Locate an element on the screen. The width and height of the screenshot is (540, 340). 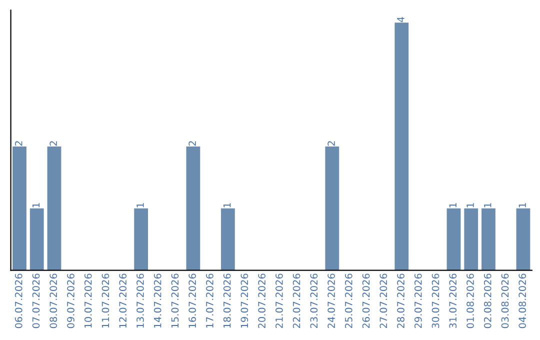
x-tick-label: 11.07.2026 is located at coordinates (106, 301).